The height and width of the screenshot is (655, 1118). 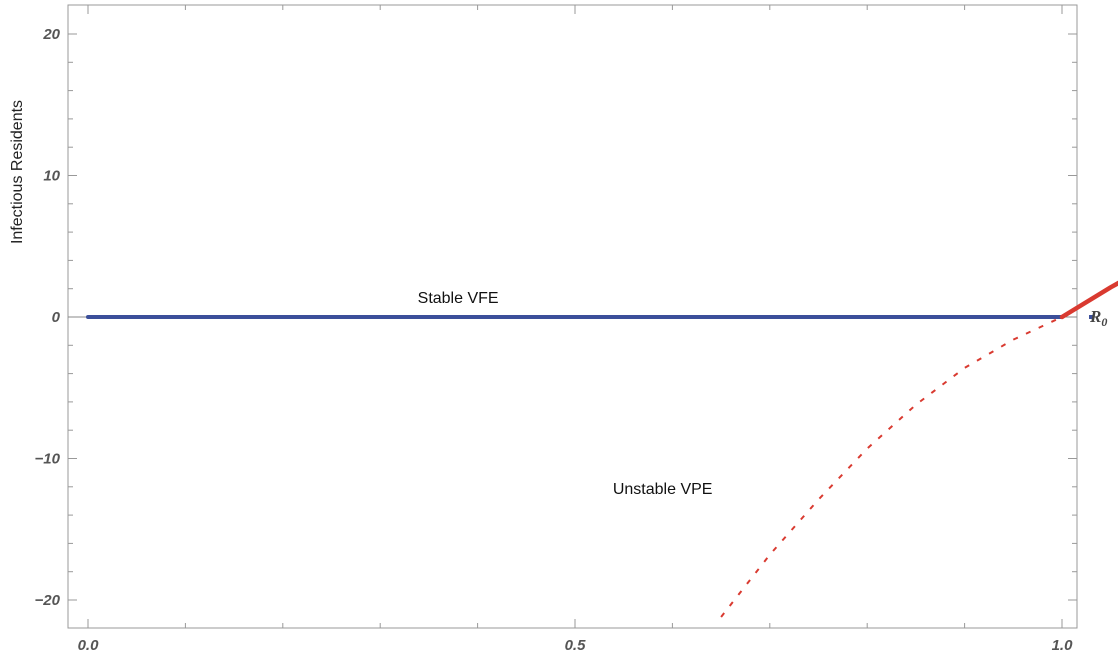 I want to click on x-axis-title: R0, so click(x=1098, y=318).